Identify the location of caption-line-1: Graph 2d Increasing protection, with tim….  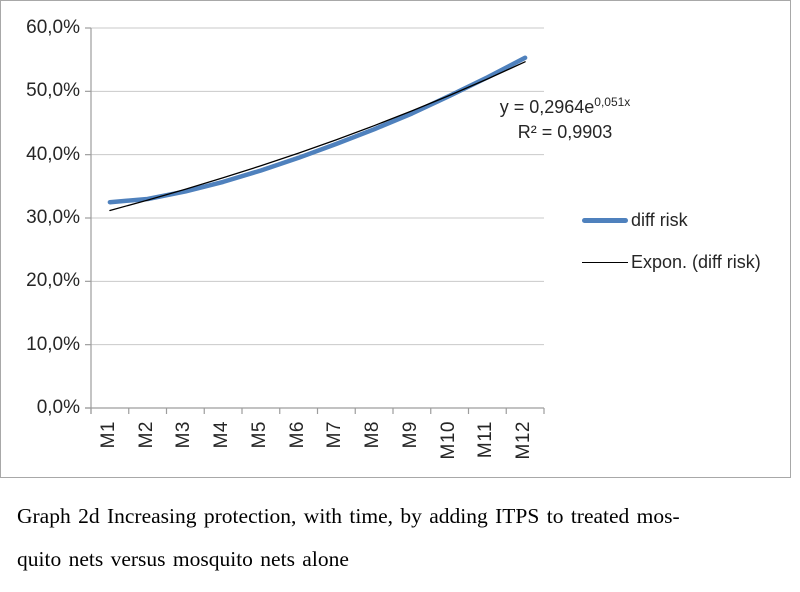
(348, 516).